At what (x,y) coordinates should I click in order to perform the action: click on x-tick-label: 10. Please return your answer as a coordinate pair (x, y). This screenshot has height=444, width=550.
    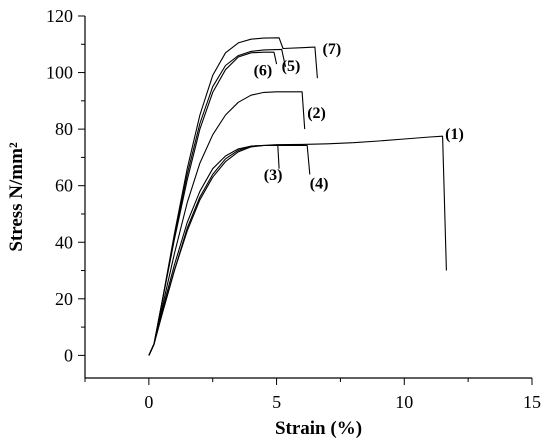
    Looking at the image, I should click on (404, 402).